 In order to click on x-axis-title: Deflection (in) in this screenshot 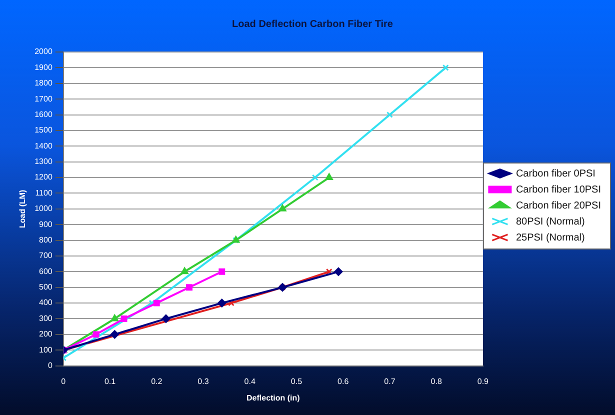, I will do `click(273, 397)`.